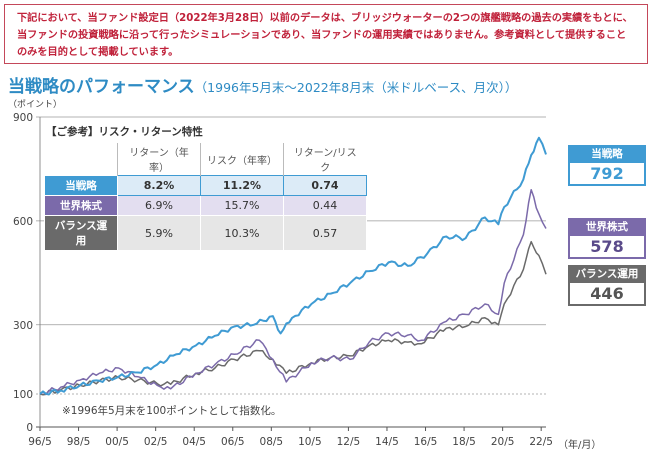 Image resolution: width=652 pixels, height=460 pixels. Describe the element at coordinates (607, 227) in the screenshot. I see `badge-label: 世界株式` at that location.